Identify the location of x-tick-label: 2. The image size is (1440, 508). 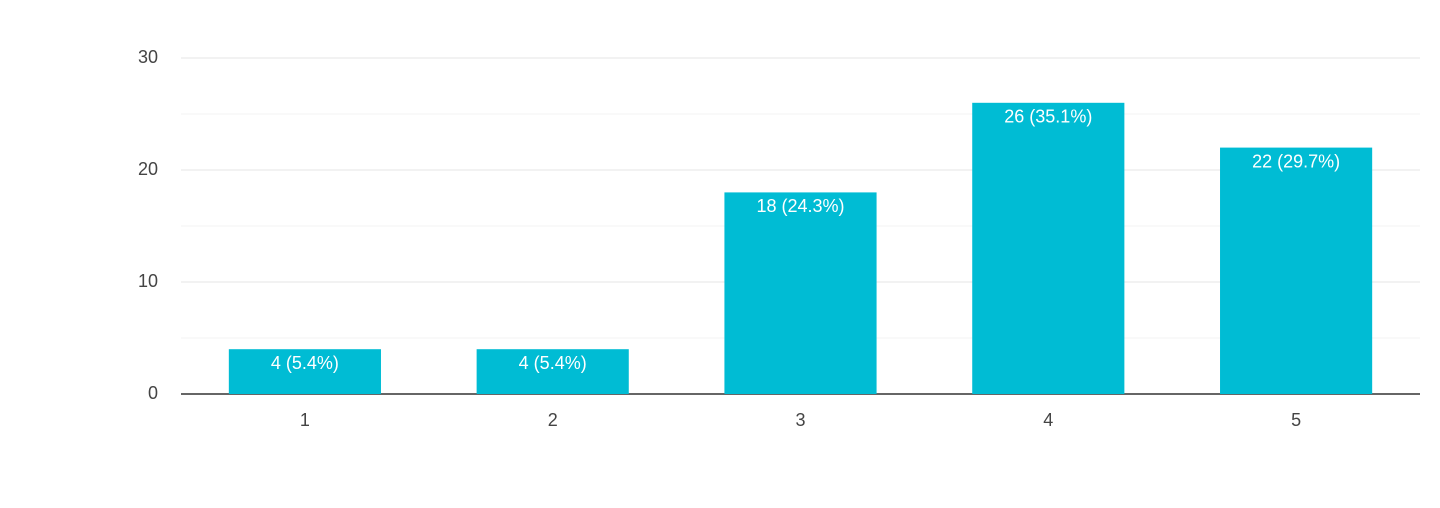
(553, 420).